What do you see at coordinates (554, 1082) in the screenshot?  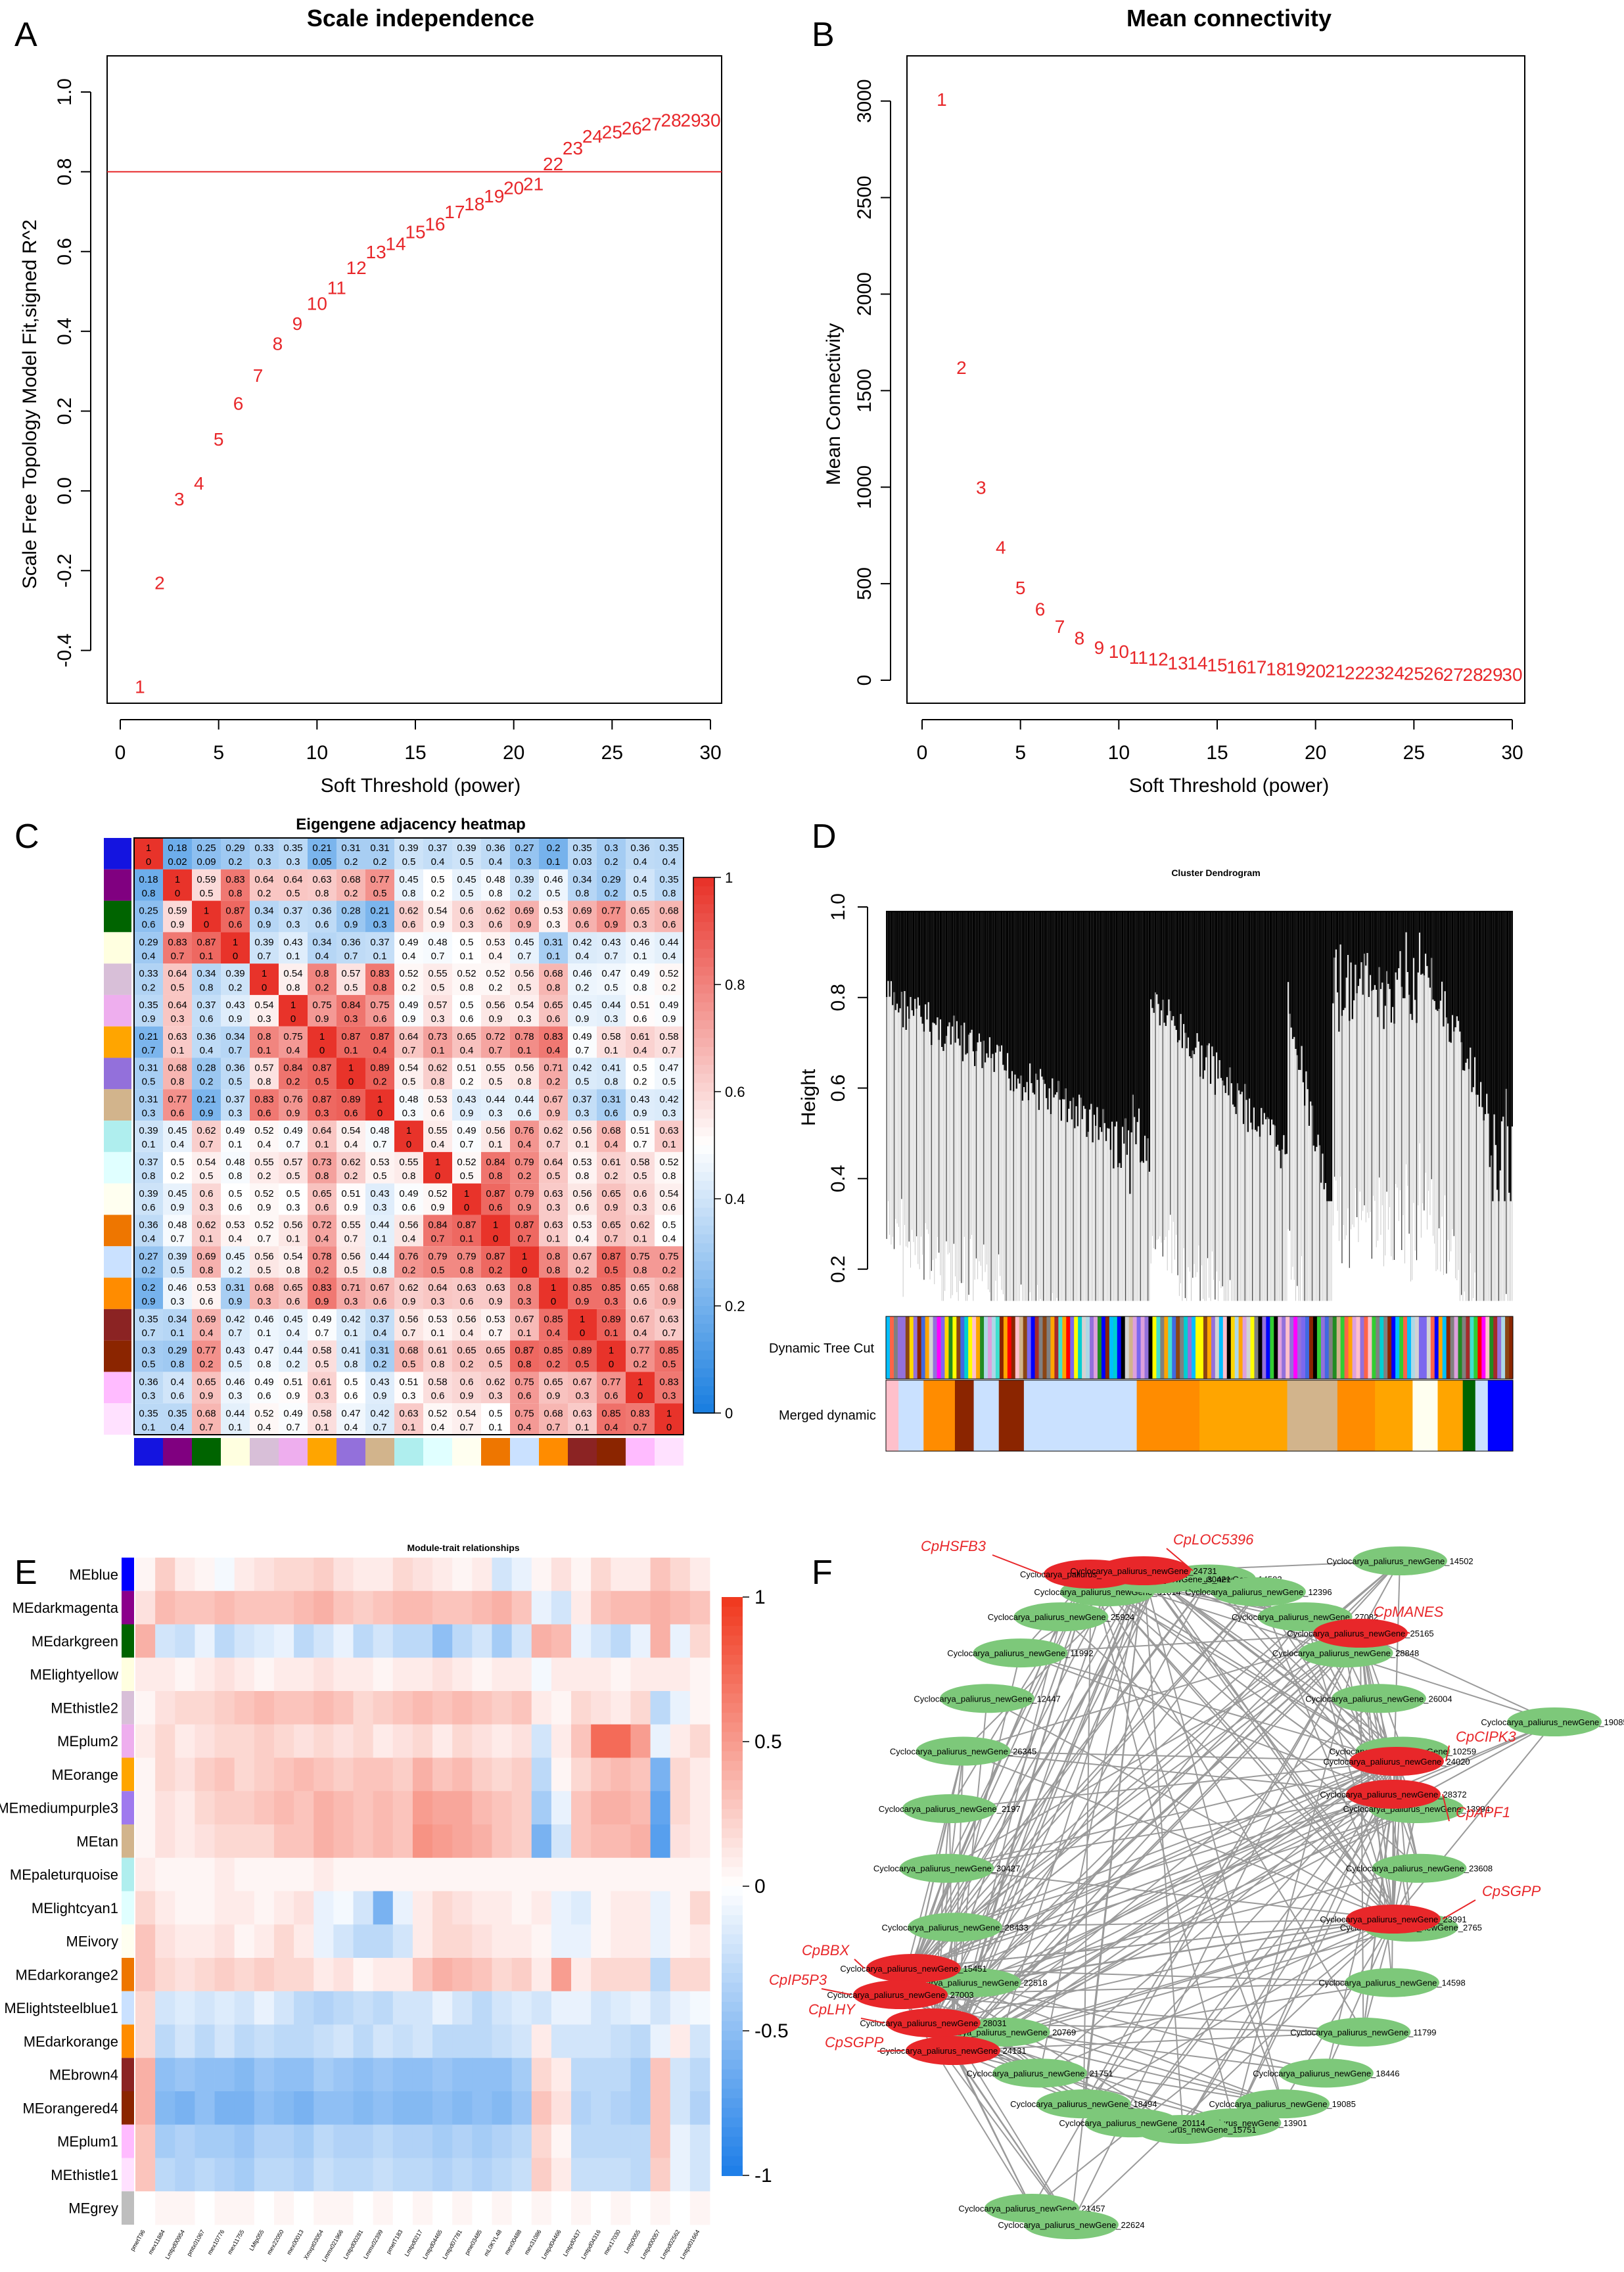 I see `cell-pvalue: 0.2` at bounding box center [554, 1082].